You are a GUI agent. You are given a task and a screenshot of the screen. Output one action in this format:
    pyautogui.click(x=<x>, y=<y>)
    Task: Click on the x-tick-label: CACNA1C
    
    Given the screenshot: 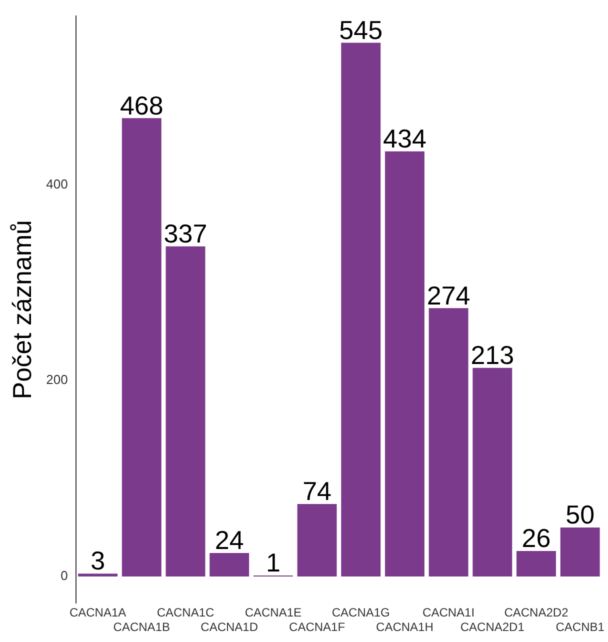 What is the action you would take?
    pyautogui.click(x=185, y=613)
    